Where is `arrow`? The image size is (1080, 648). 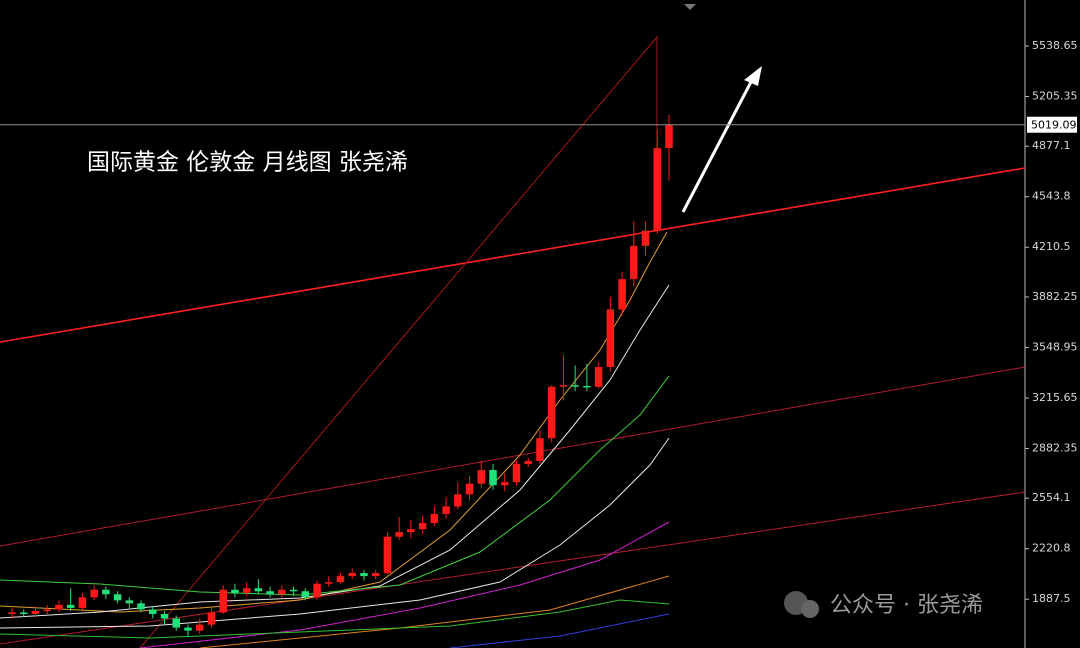
arrow is located at coordinates (717, 146).